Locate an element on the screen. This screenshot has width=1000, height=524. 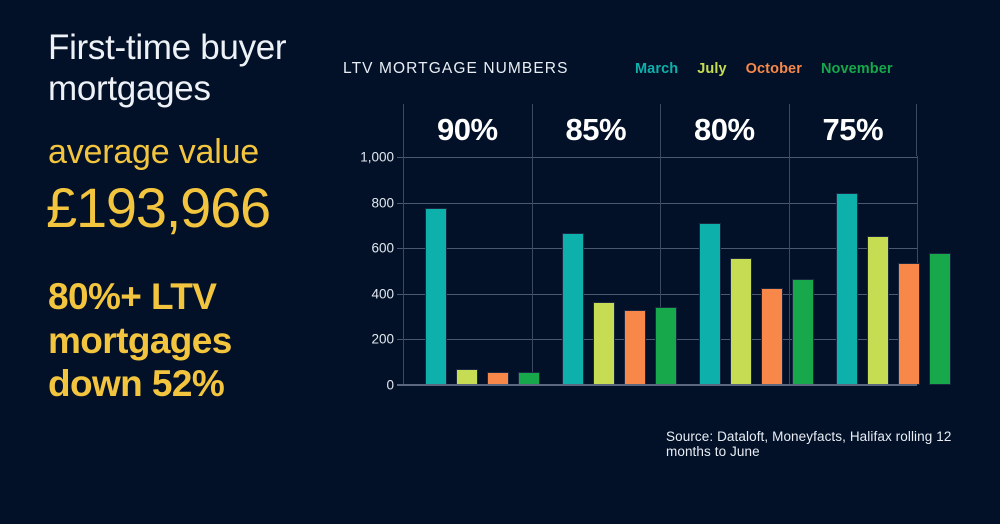
category-header-strip: 90% 85% 80% 75% is located at coordinates (660, 130).